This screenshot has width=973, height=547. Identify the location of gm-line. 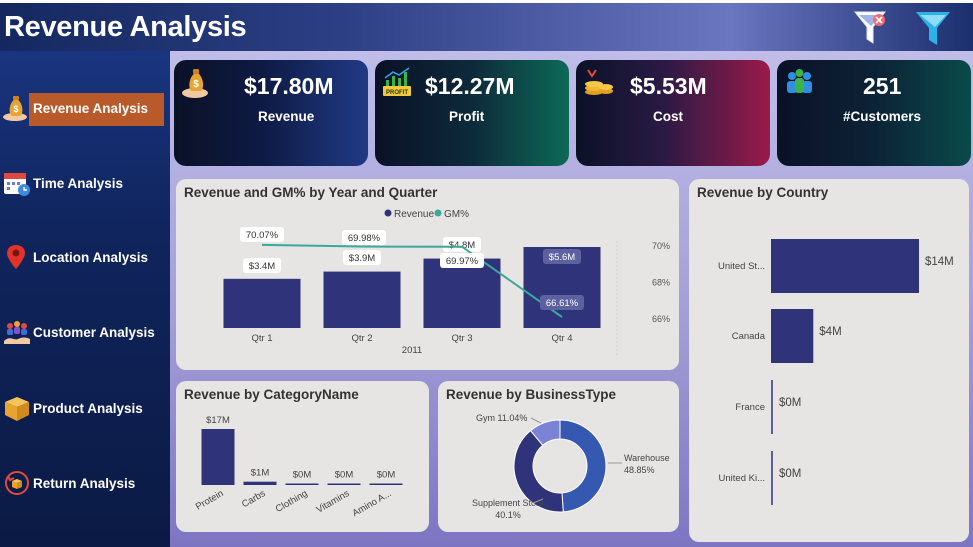
(412, 280).